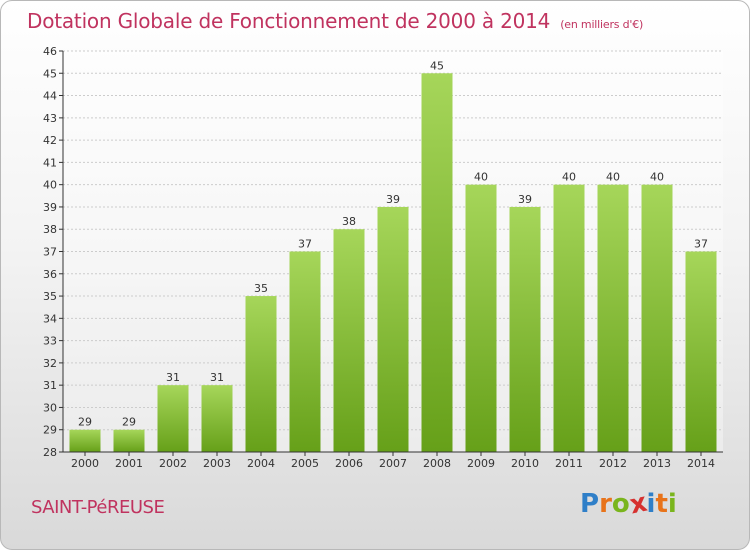  What do you see at coordinates (393, 463) in the screenshot?
I see `x-tick-label: 2007` at bounding box center [393, 463].